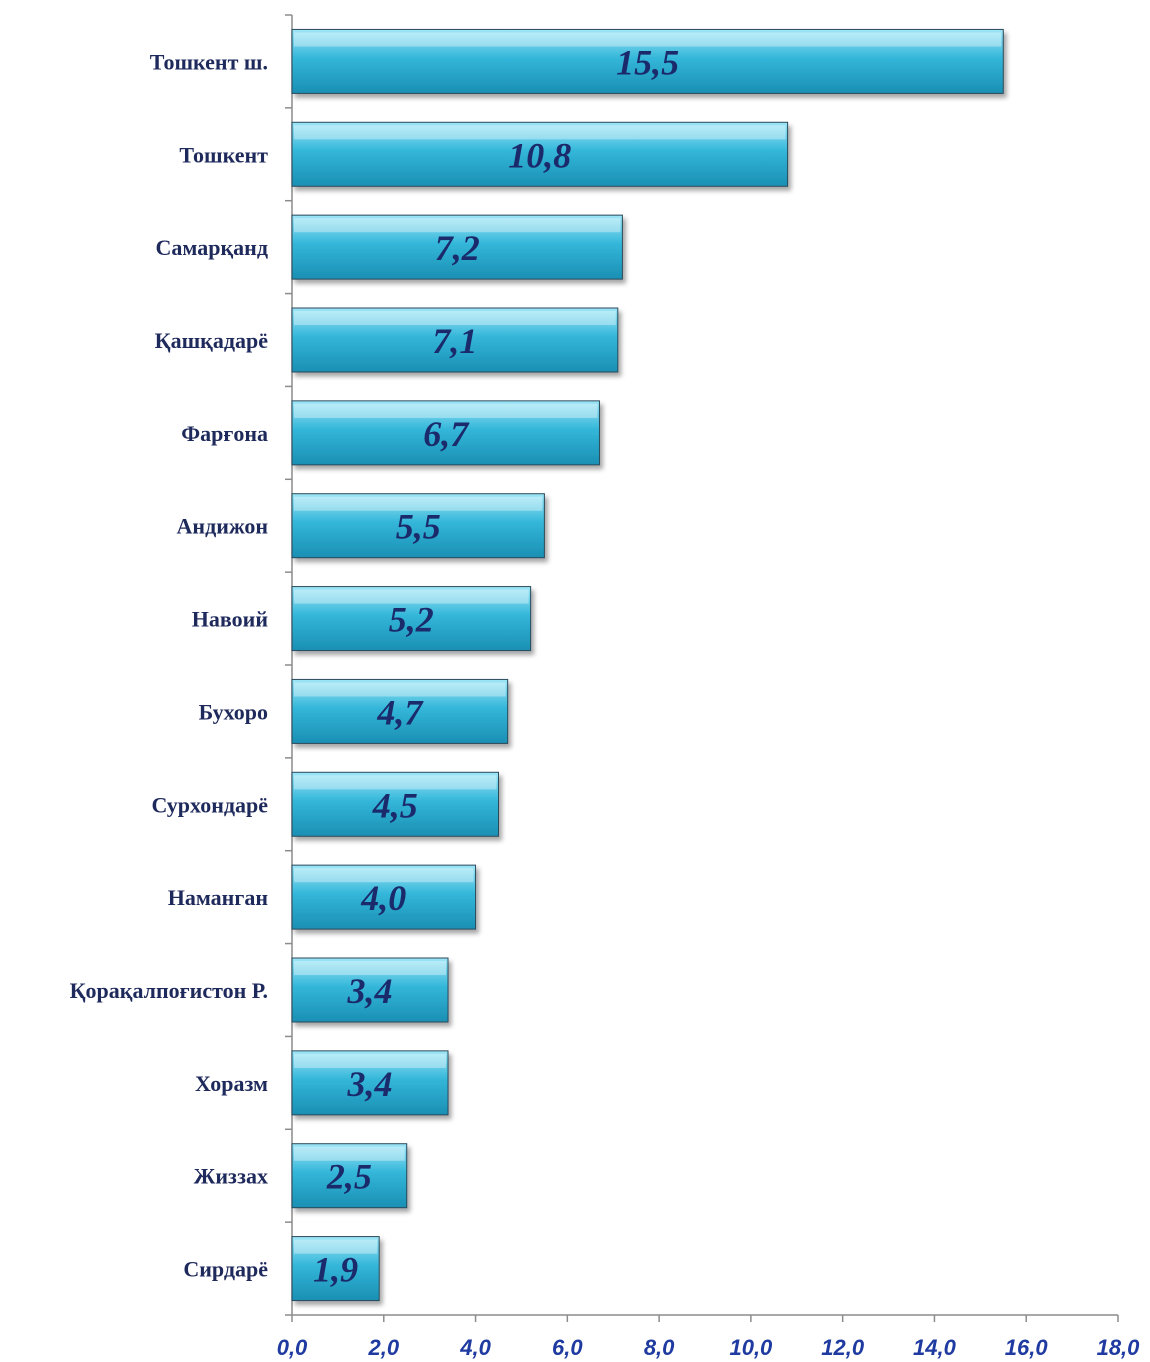 The image size is (1150, 1362). I want to click on data-label: 5,2, so click(411, 620).